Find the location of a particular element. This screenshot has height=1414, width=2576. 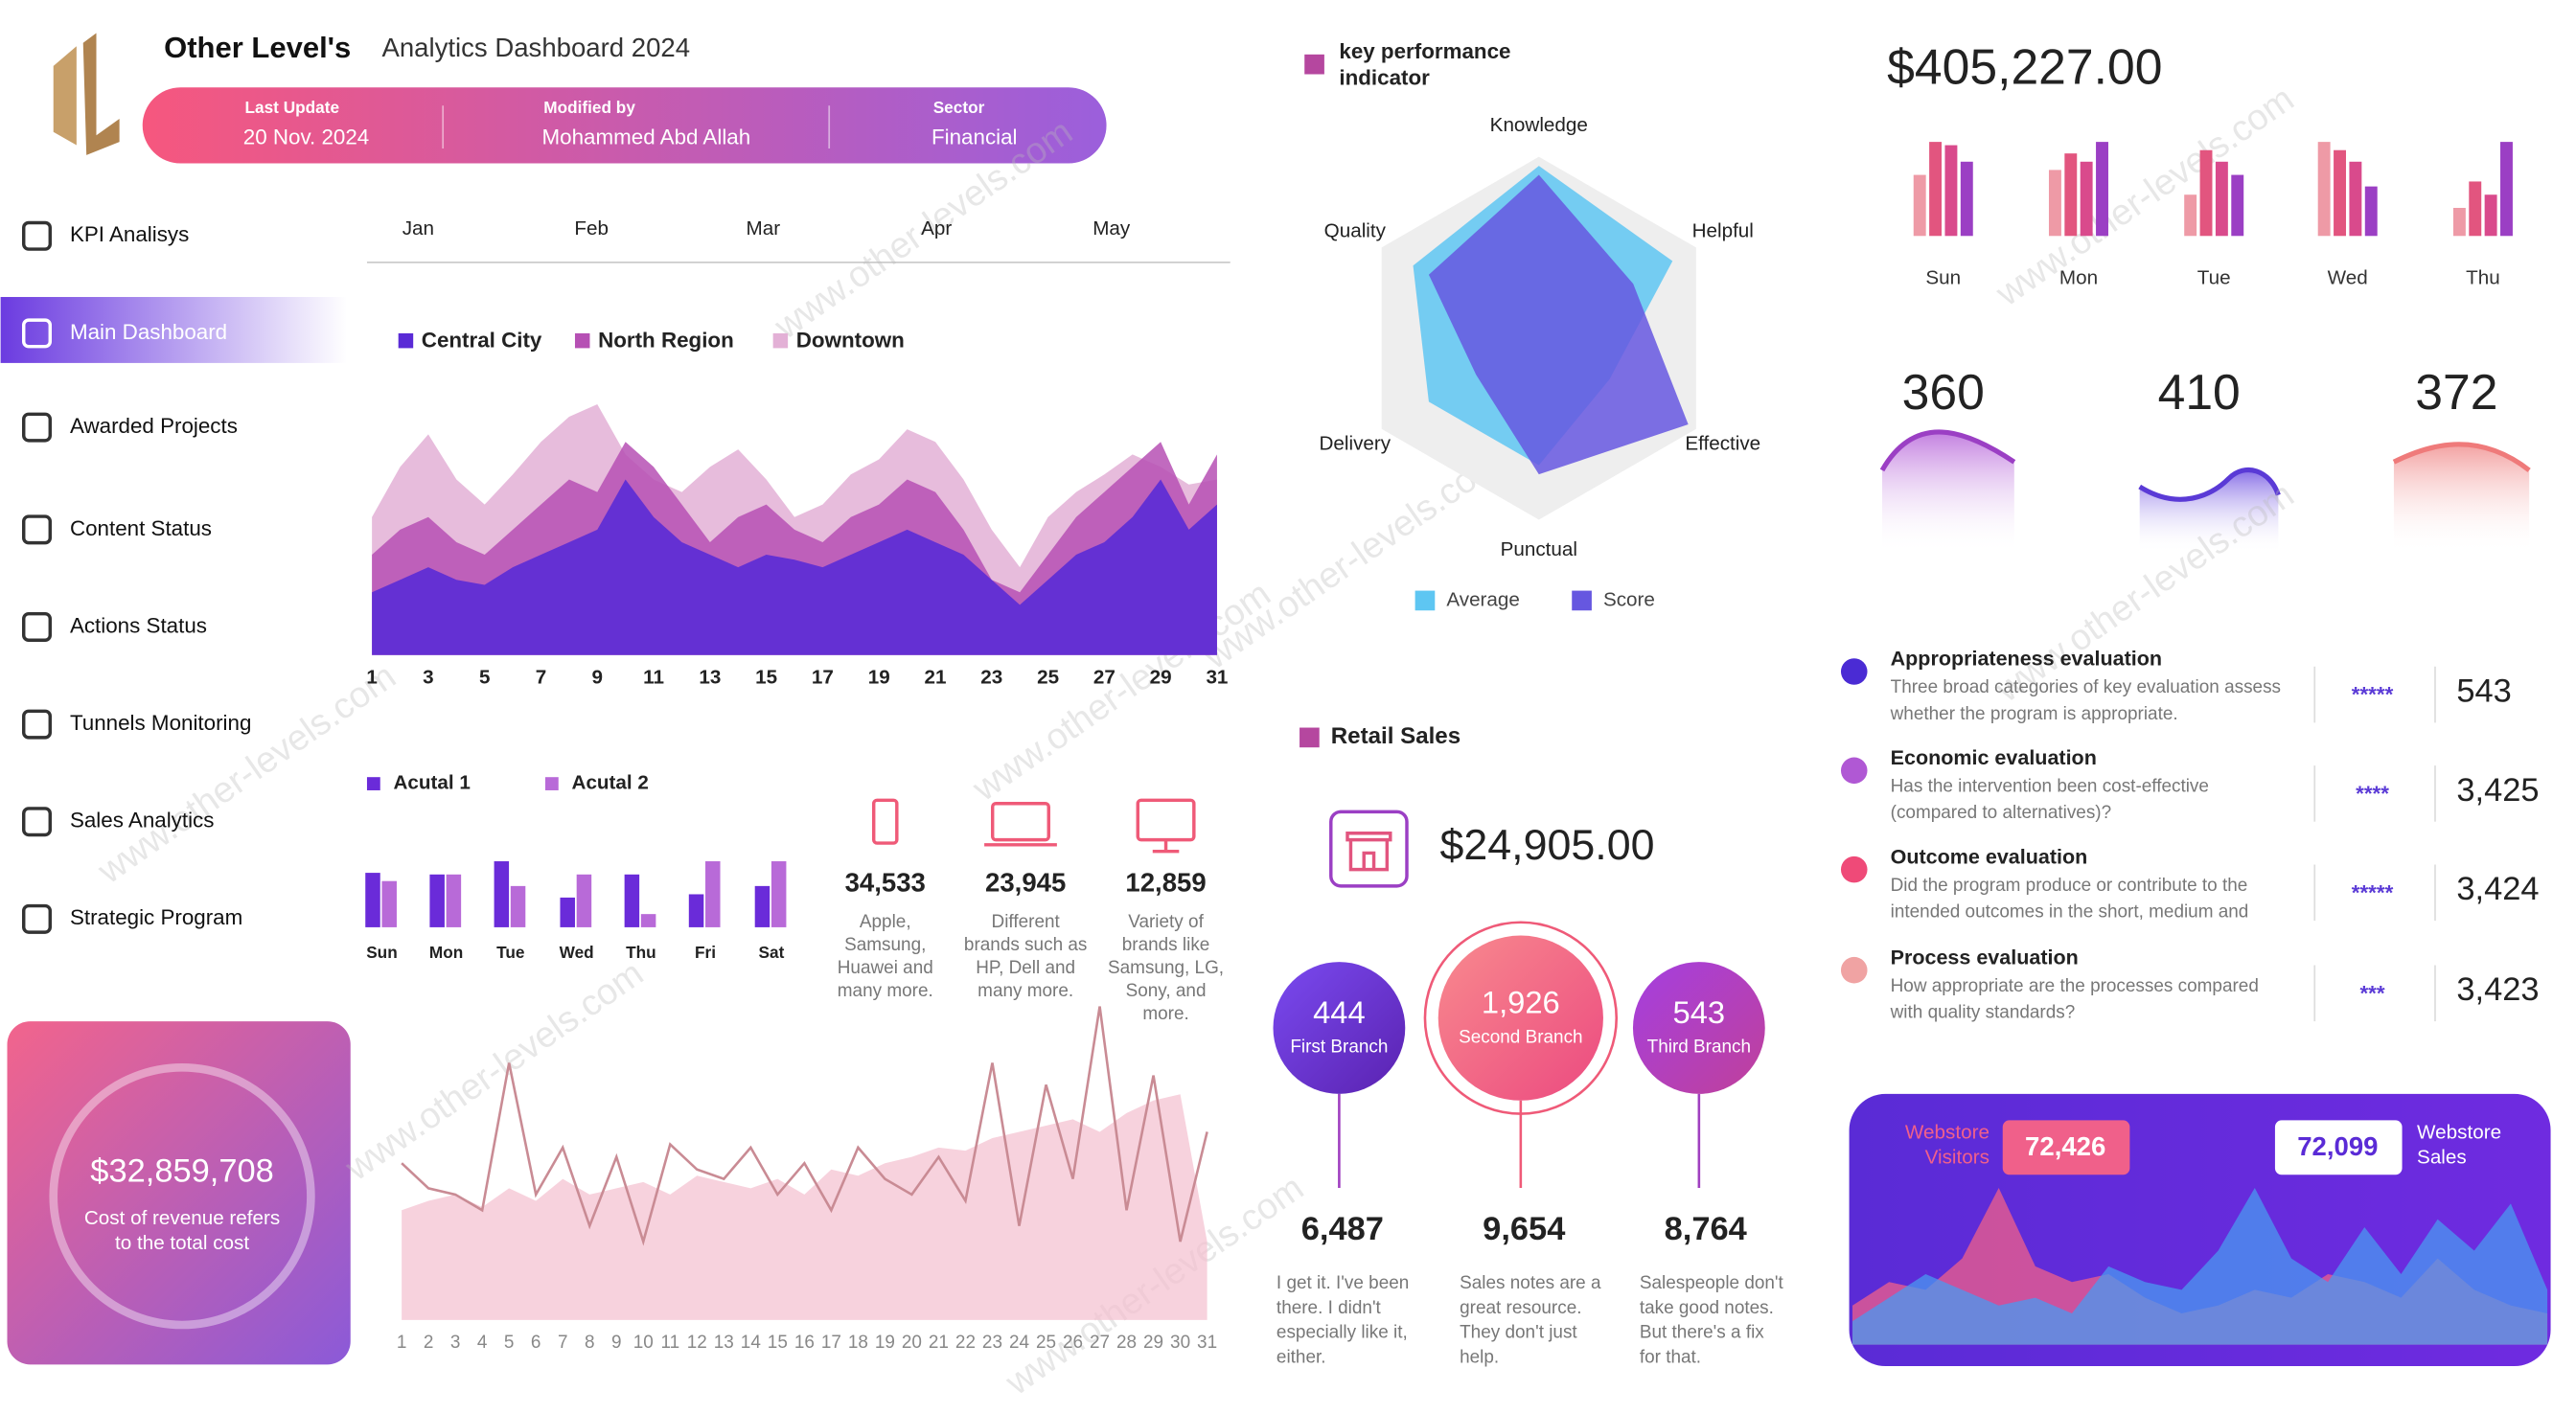

x-tick-label: 21 is located at coordinates (936, 677).